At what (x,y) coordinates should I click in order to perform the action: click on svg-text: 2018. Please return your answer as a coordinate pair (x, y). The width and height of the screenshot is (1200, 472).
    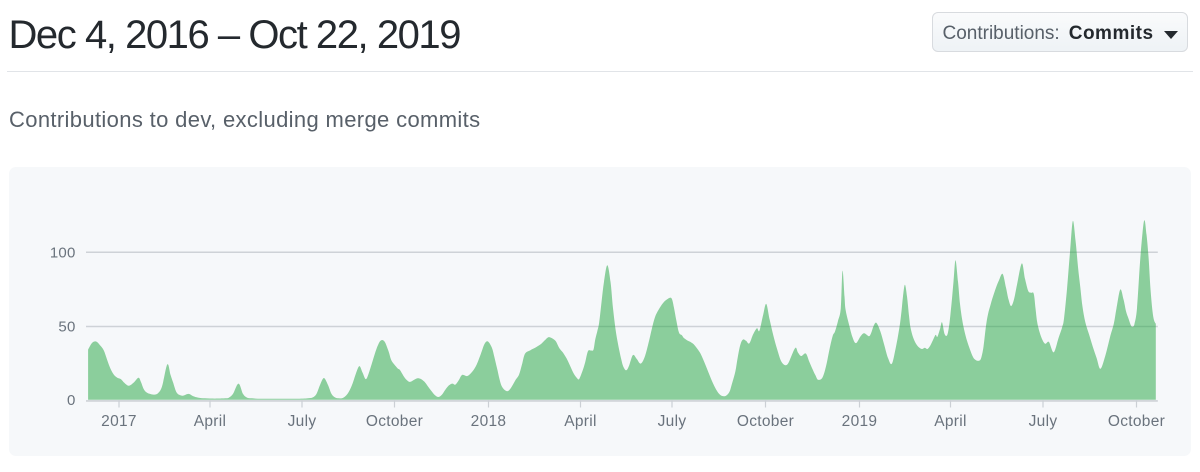
    Looking at the image, I should click on (489, 421).